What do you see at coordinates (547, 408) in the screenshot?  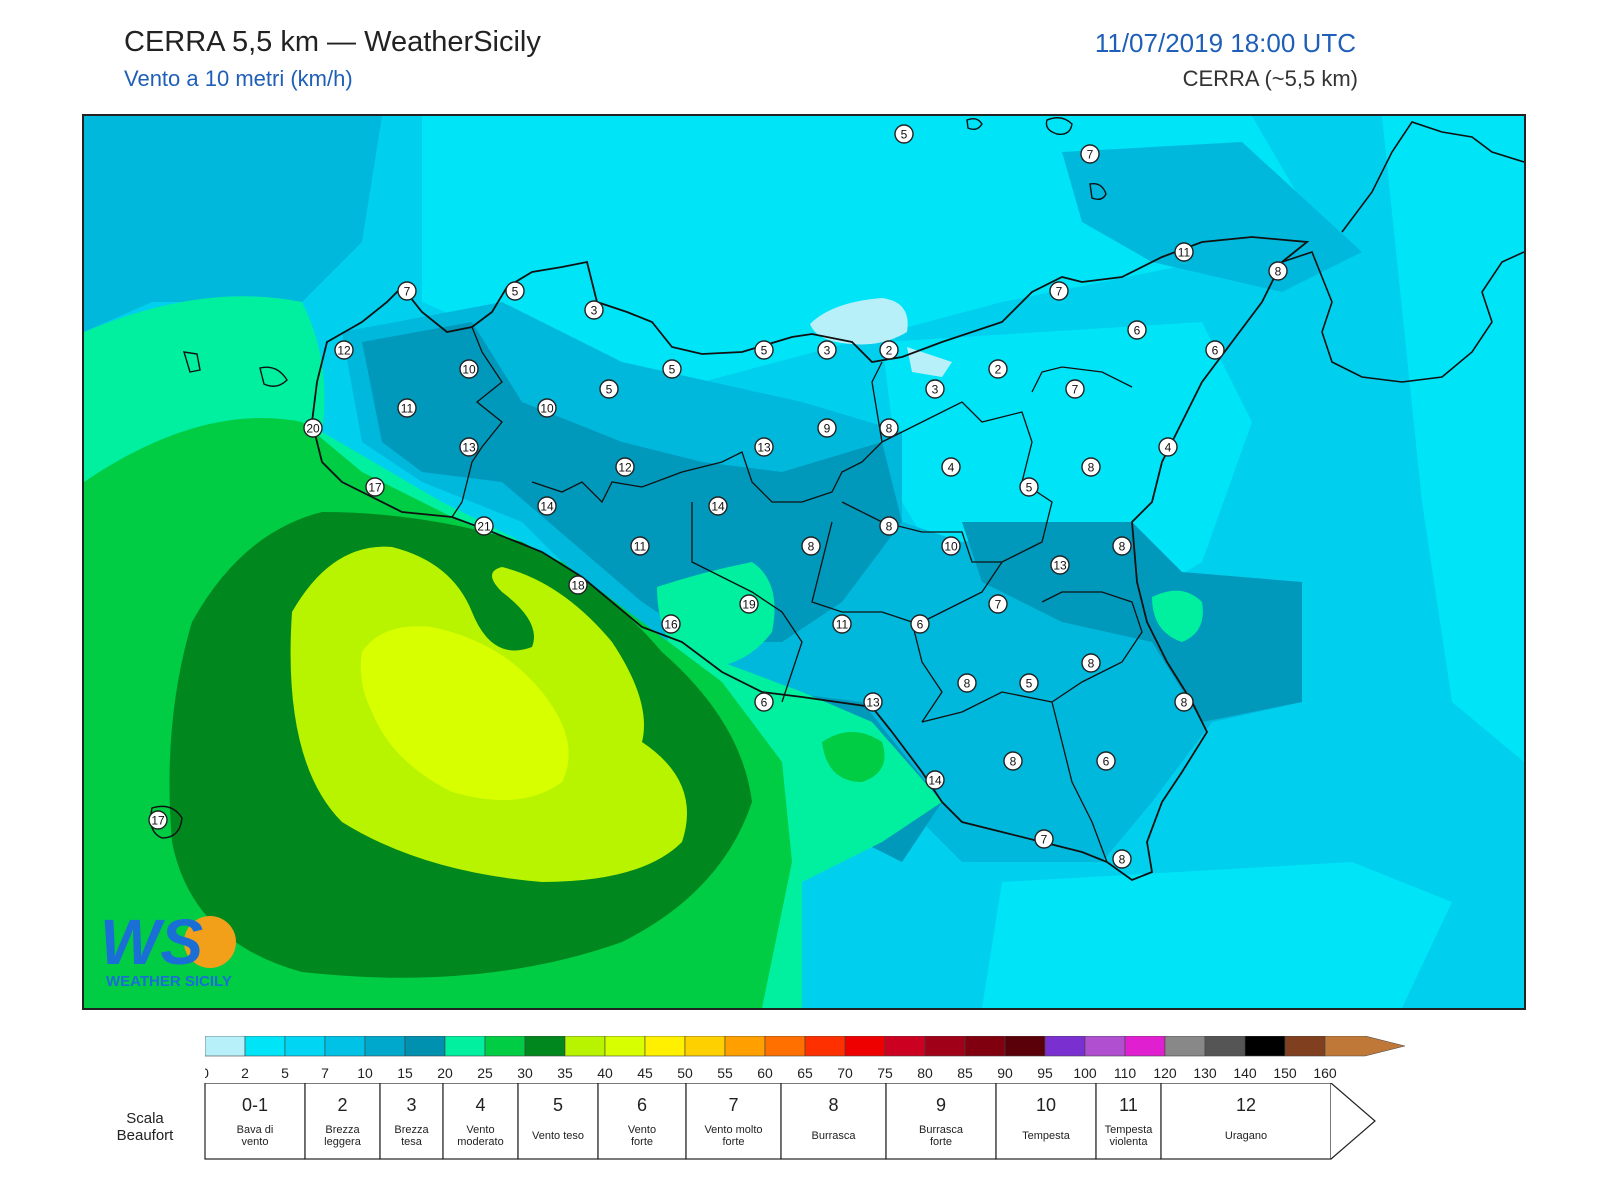 I see `station-marker: 10` at bounding box center [547, 408].